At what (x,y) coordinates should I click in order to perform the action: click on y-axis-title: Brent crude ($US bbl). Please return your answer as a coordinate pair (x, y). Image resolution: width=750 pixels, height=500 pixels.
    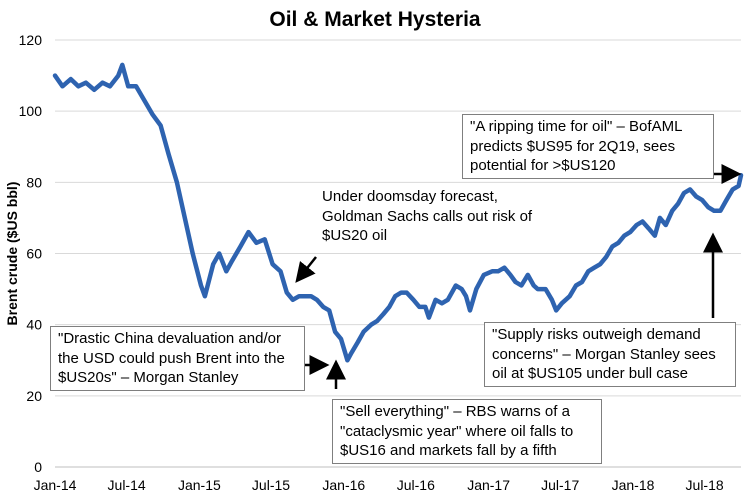
    Looking at the image, I should click on (12, 254).